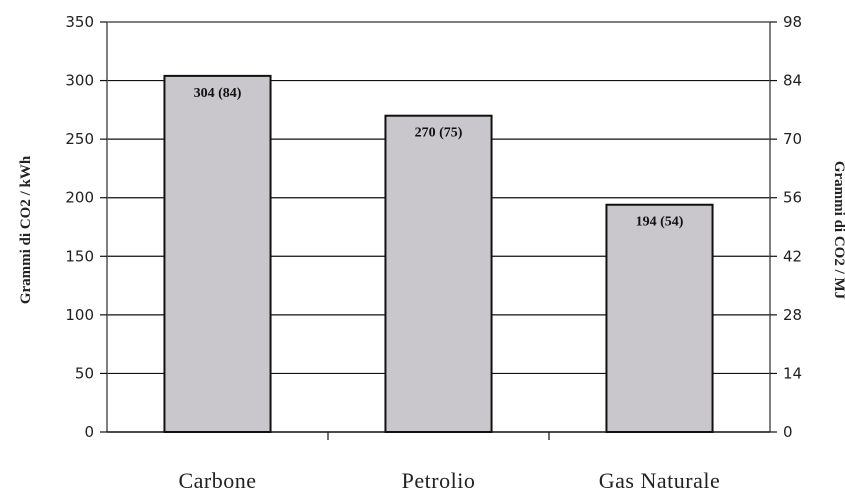 The image size is (845, 495). Describe the element at coordinates (79, 198) in the screenshot. I see `left-tick-label: 200` at that location.